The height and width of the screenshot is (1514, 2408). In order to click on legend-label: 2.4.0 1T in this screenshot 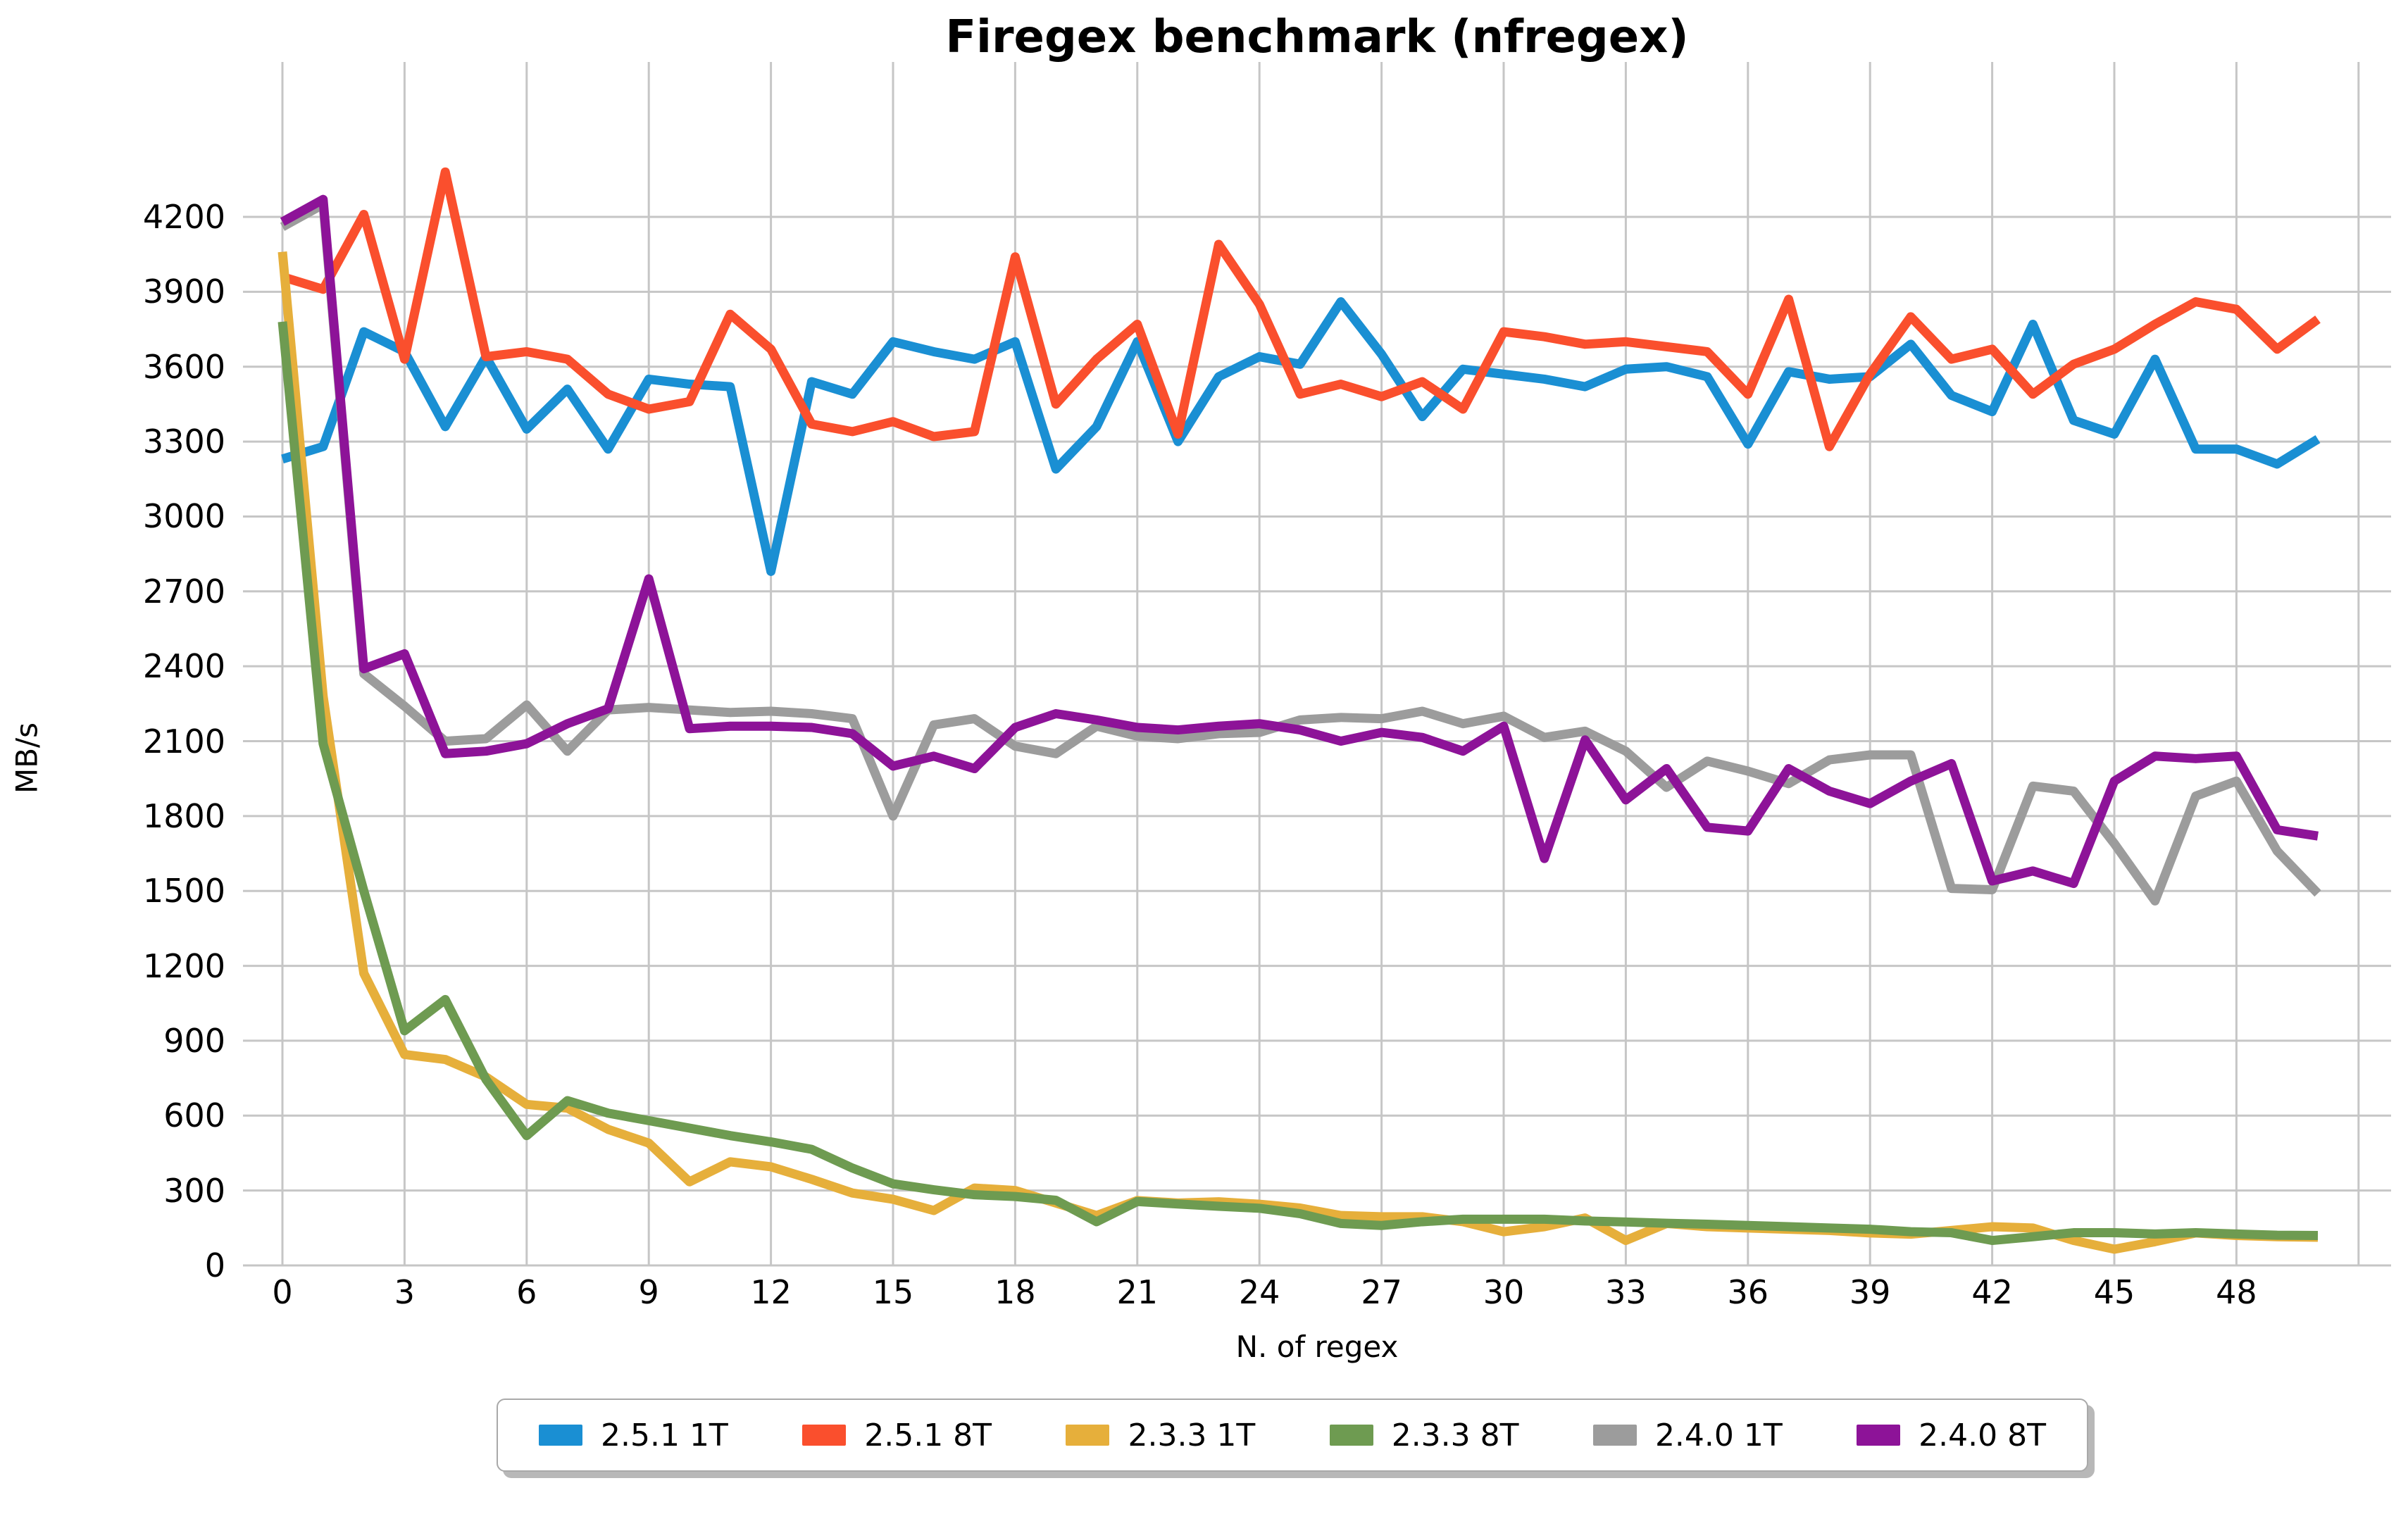, I will do `click(1718, 1435)`.